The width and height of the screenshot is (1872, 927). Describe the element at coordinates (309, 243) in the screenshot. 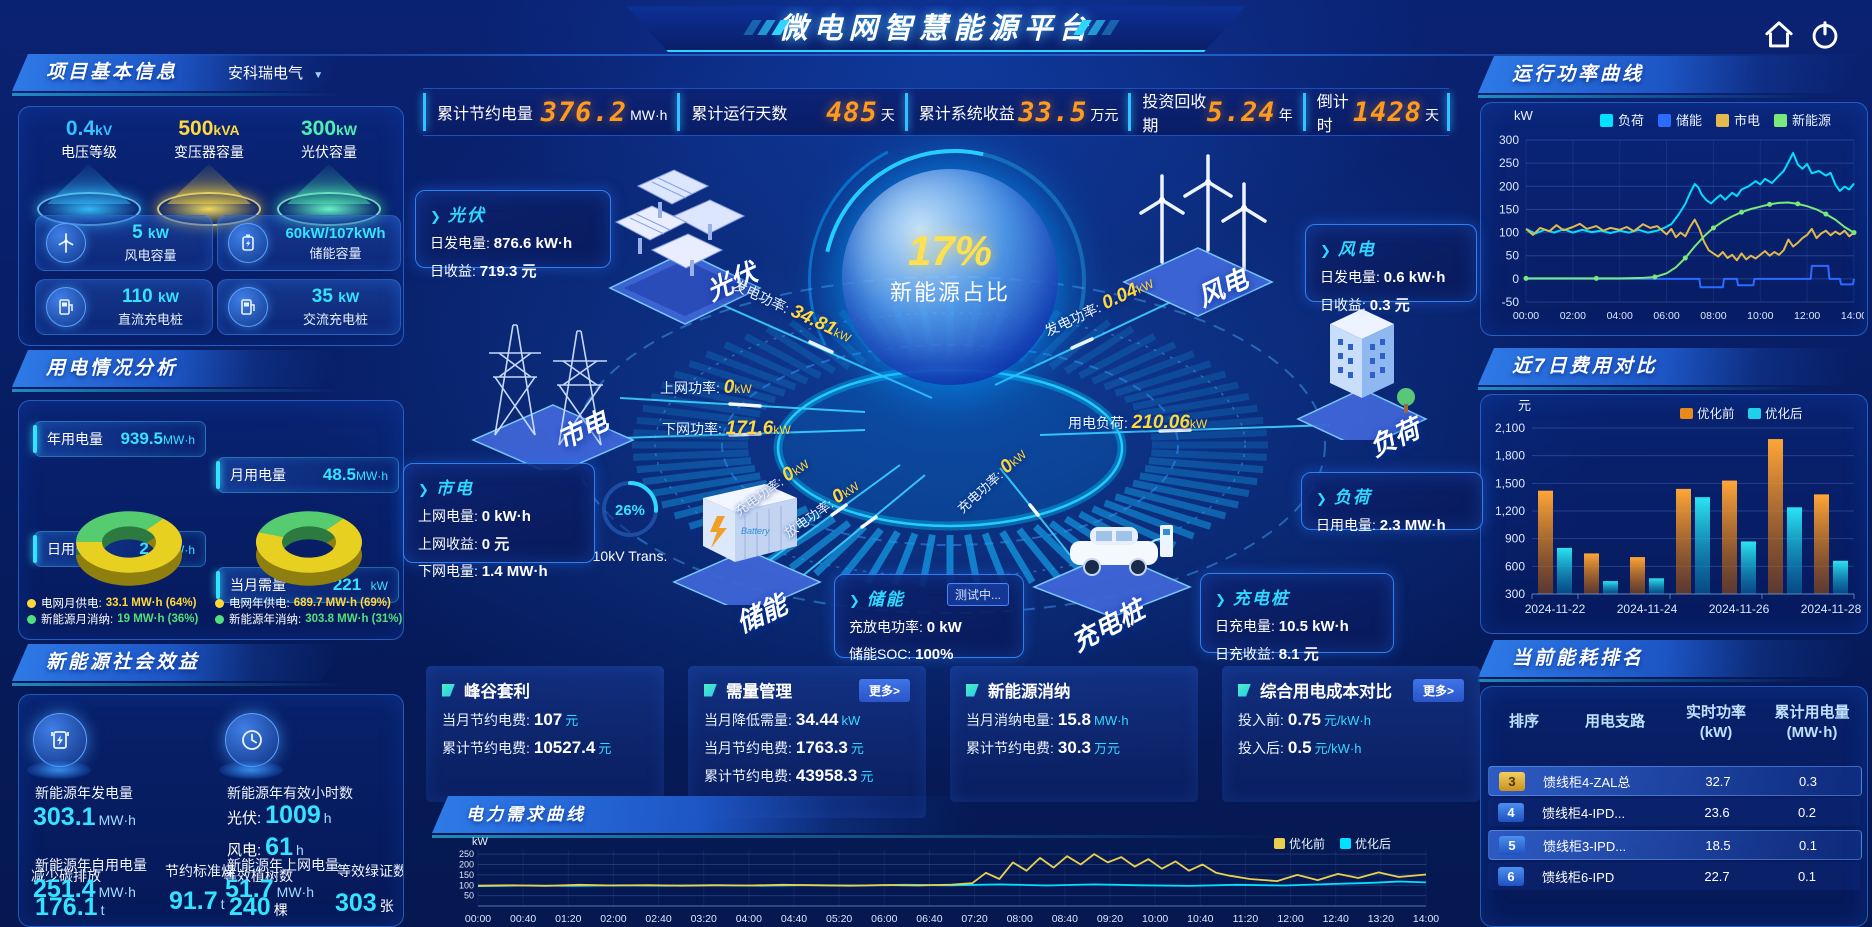

I see `stat-storage-capacity: 60kW/107kWh 储能容量` at that location.